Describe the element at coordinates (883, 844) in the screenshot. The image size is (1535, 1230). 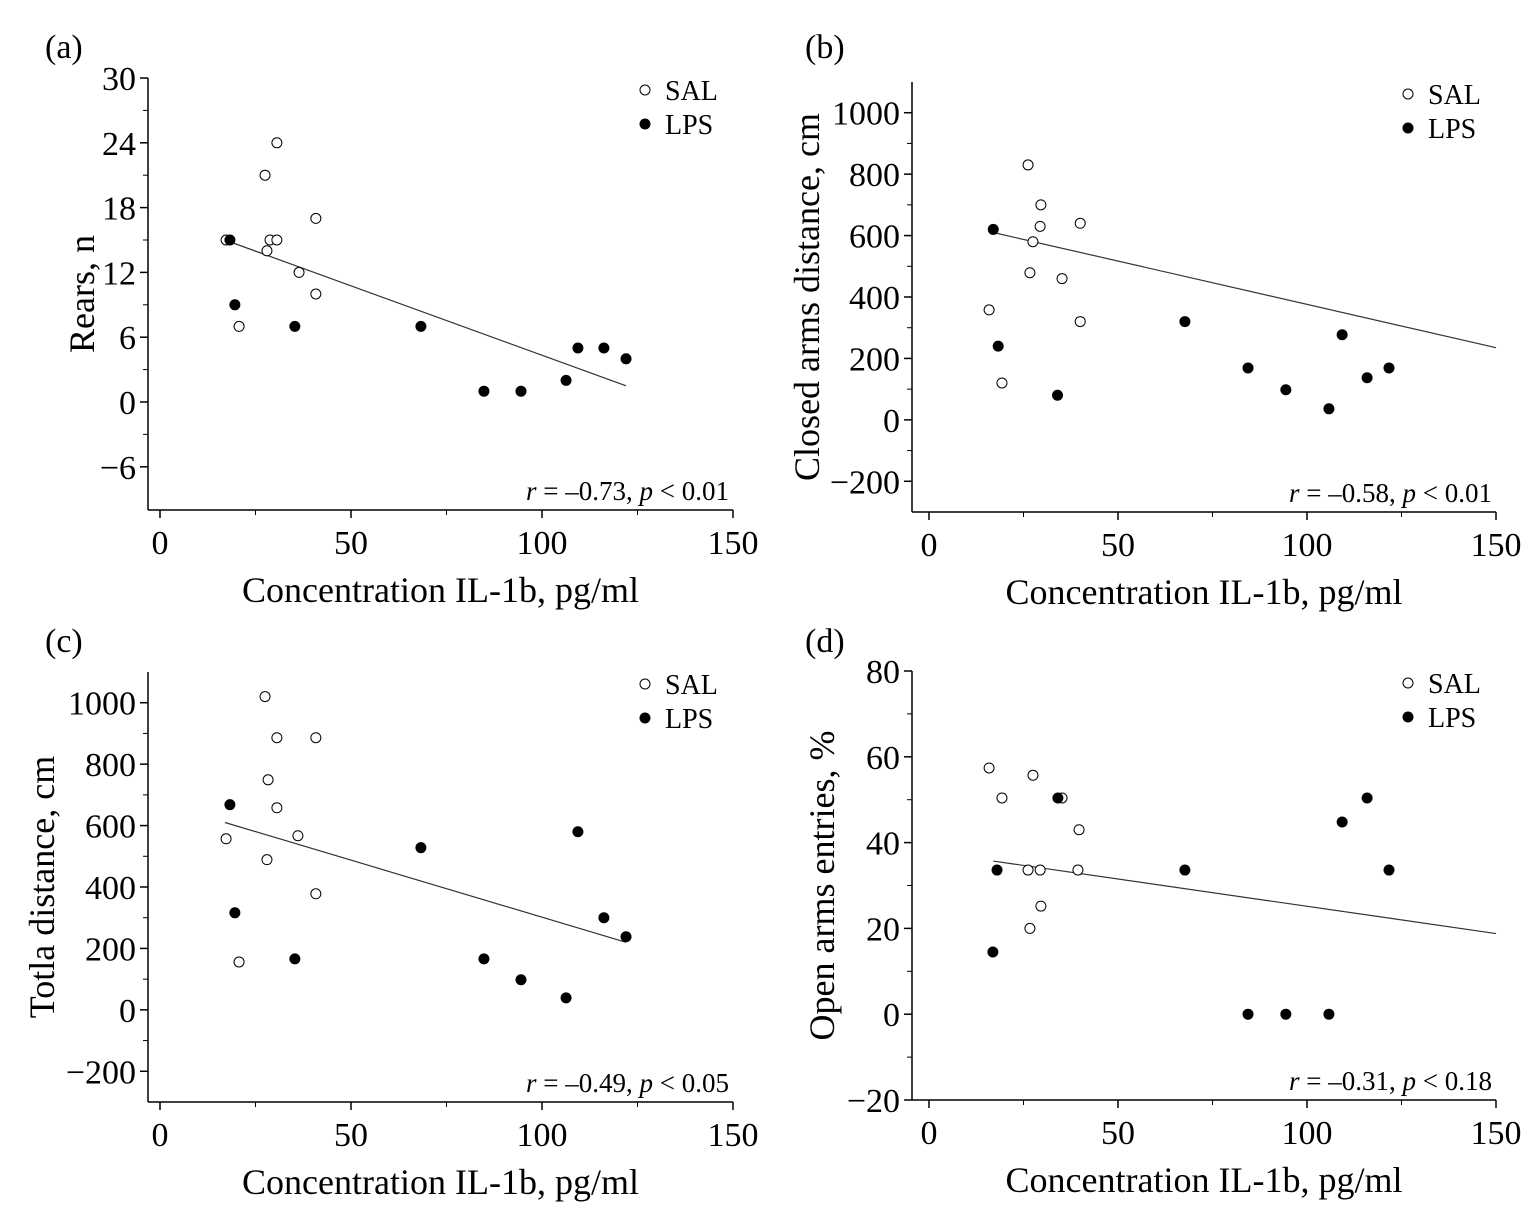
I see `y-tick-label: 40` at that location.